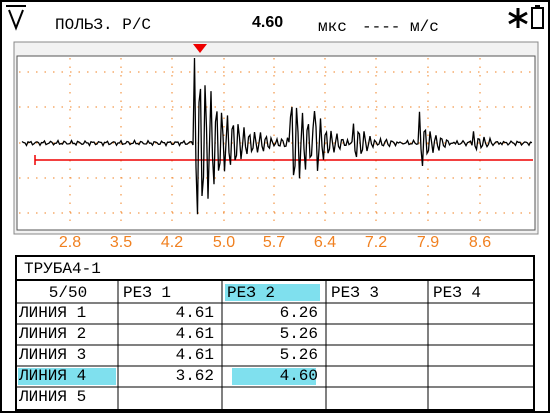 The width and height of the screenshot is (550, 413). Describe the element at coordinates (16, 18) in the screenshot. I see `probe-icon` at that location.